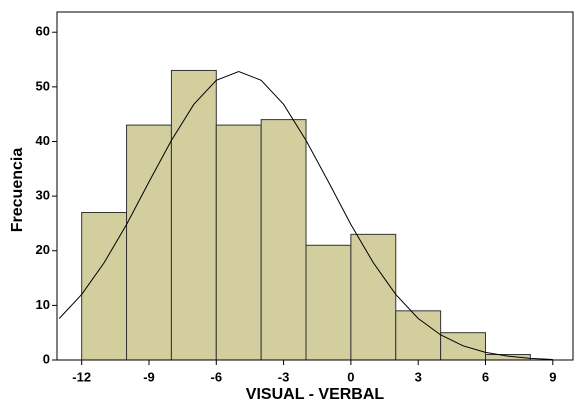 This screenshot has width=574, height=406. Describe the element at coordinates (43, 140) in the screenshot. I see `y-tick-label: 40` at that location.